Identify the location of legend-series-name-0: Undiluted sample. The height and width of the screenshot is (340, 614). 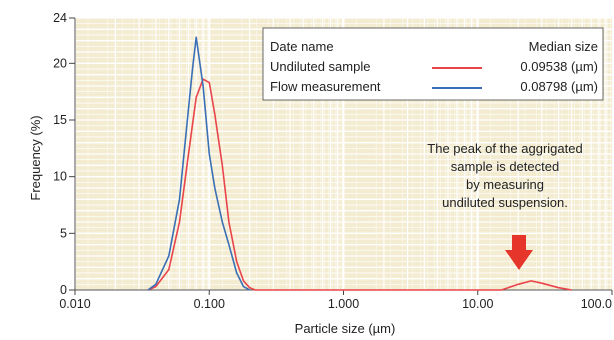
(320, 66).